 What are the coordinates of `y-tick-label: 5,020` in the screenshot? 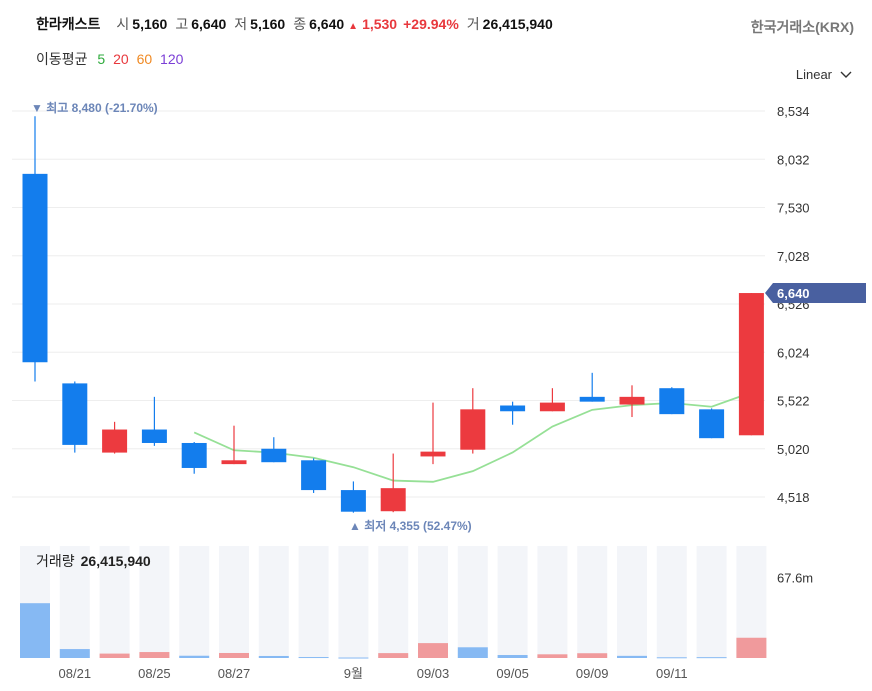 It's located at (793, 449).